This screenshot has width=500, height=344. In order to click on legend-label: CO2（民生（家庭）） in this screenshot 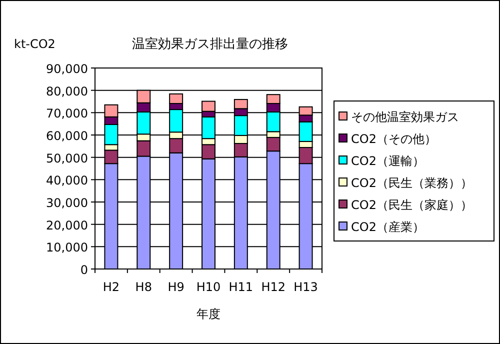, I will do `click(411, 205)`.